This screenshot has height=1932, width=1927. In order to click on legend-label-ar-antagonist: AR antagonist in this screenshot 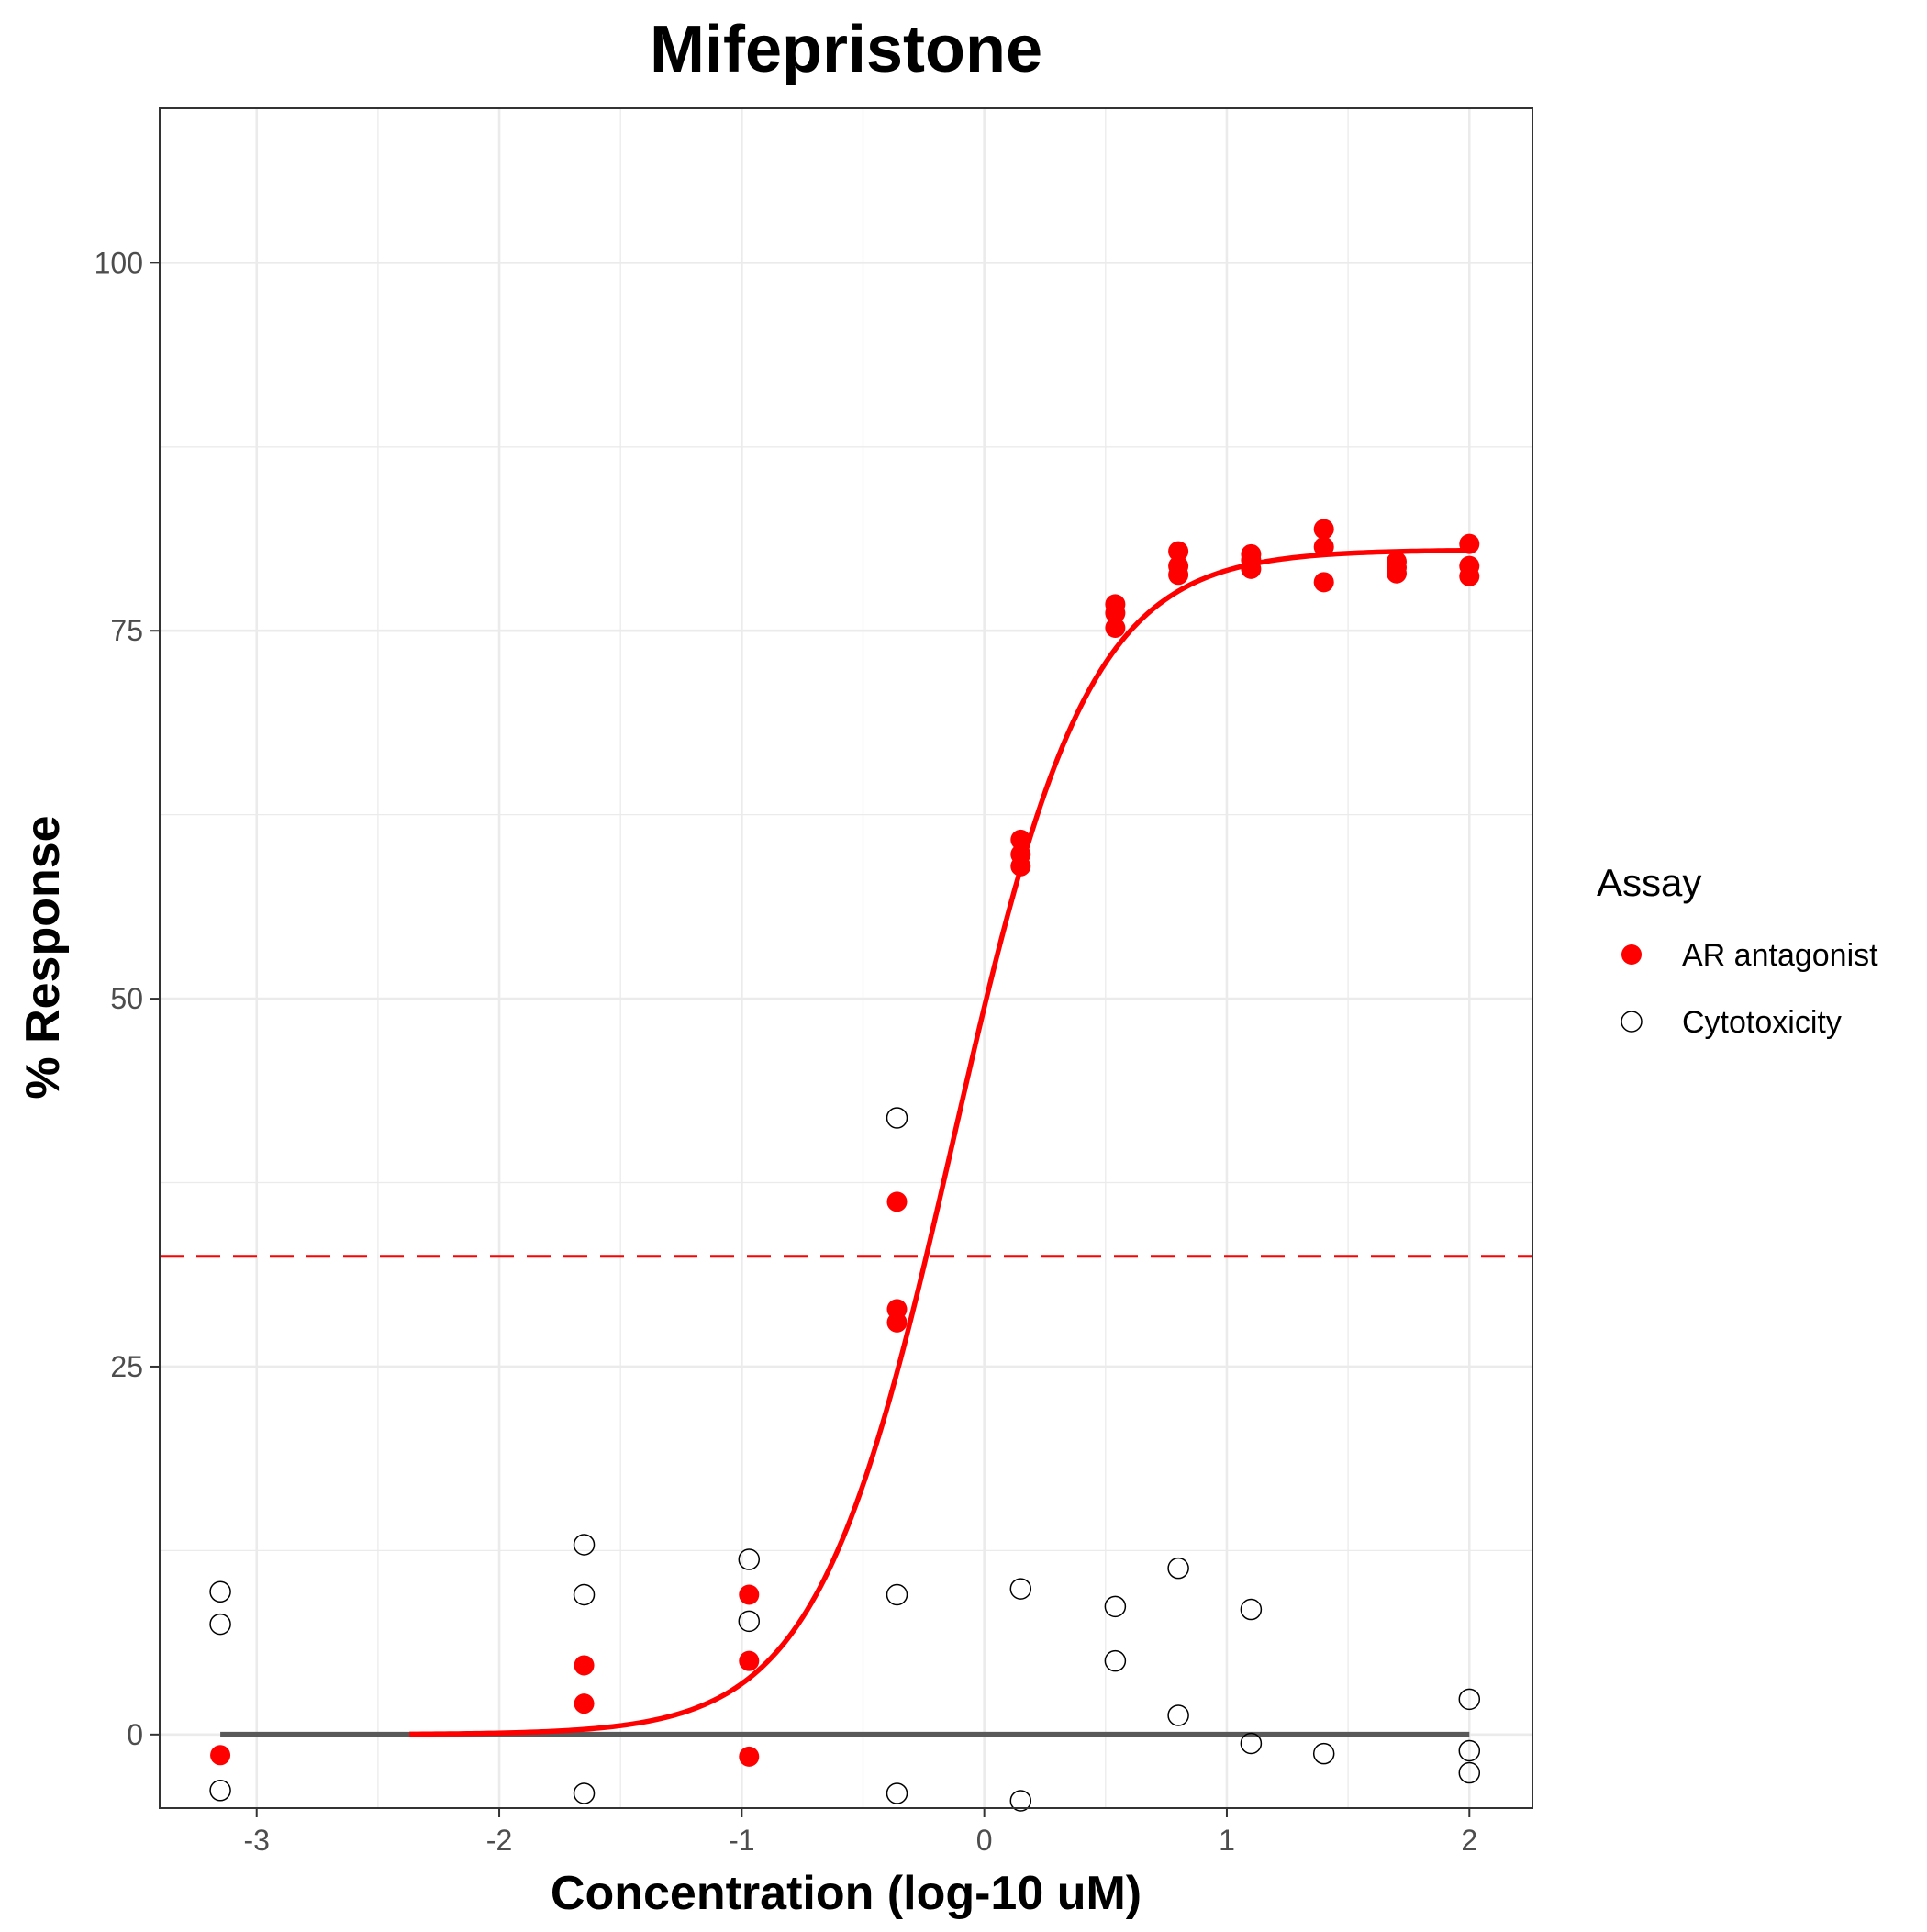, I will do `click(1780, 955)`.